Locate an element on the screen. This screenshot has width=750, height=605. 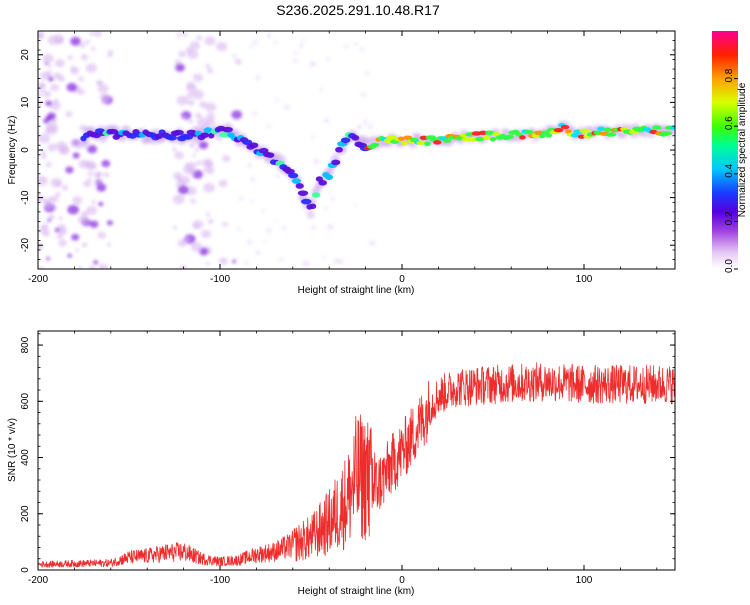
snr-y-tick-label: 800 is located at coordinates (25, 344).